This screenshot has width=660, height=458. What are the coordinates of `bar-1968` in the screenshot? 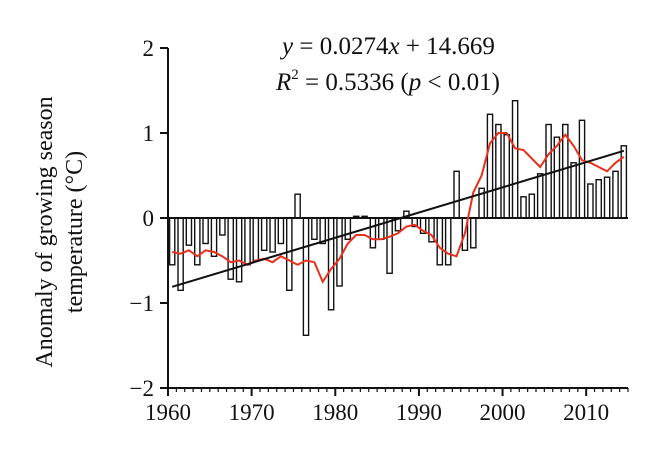 It's located at (239, 250).